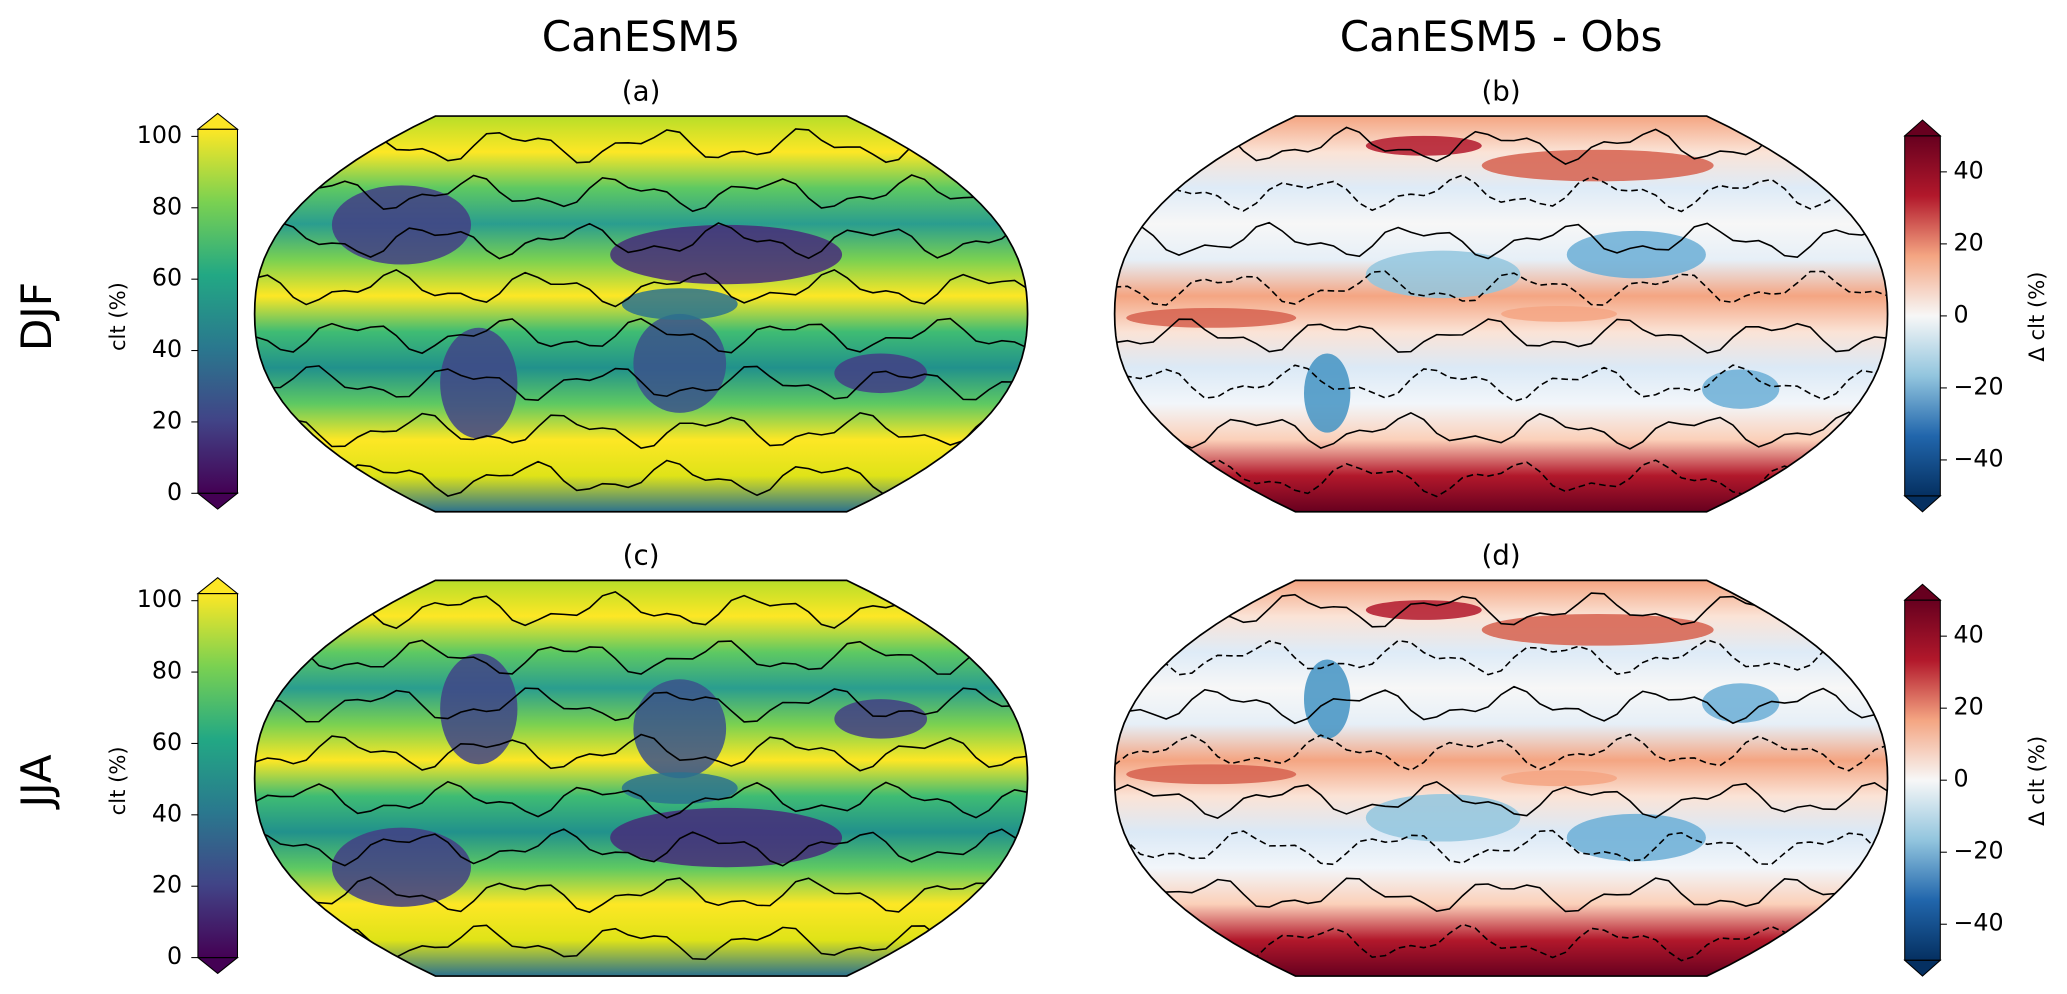 The image size is (2067, 994). I want to click on colorbar-tick-label: −40, so click(1979, 923).